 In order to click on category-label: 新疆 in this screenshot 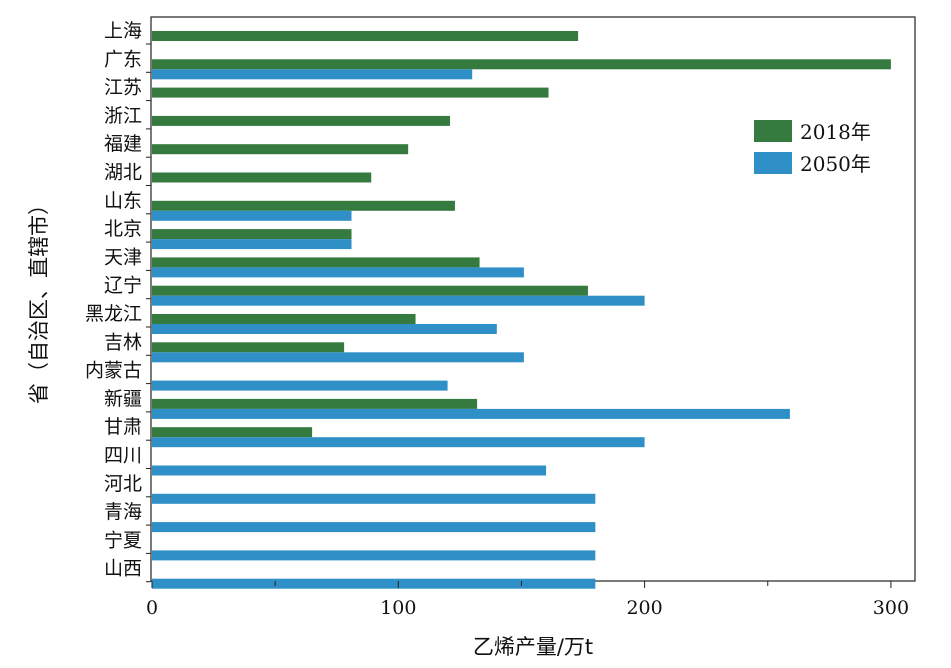, I will do `click(123, 399)`.